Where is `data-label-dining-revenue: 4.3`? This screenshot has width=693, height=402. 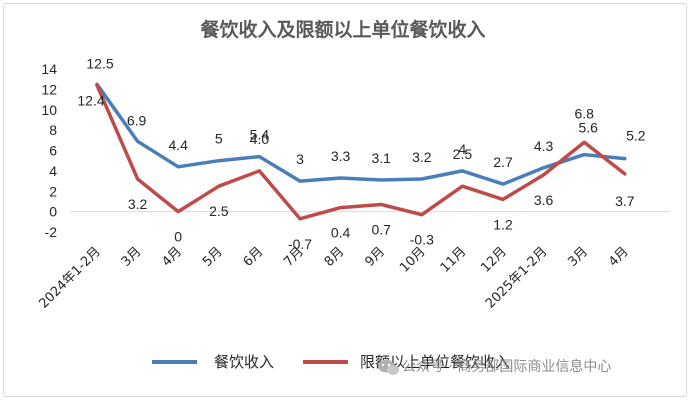 data-label-dining-revenue: 4.3 is located at coordinates (544, 146).